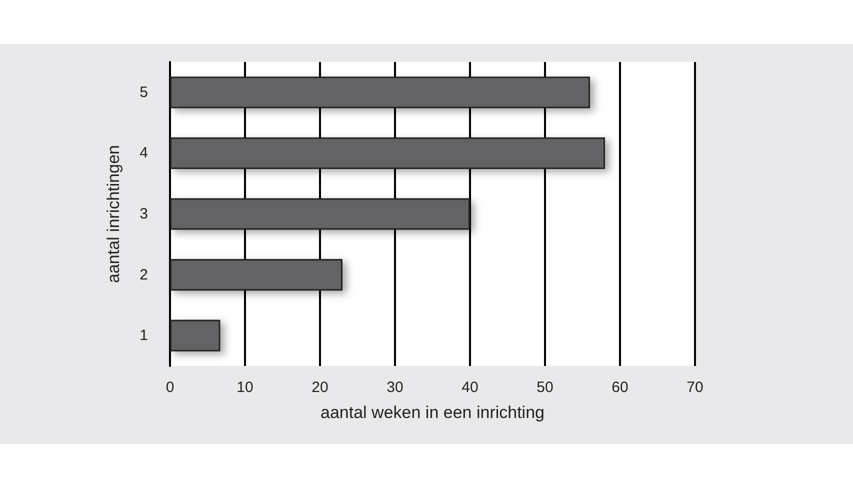 The width and height of the screenshot is (853, 489). I want to click on x-tick-label: 40, so click(470, 387).